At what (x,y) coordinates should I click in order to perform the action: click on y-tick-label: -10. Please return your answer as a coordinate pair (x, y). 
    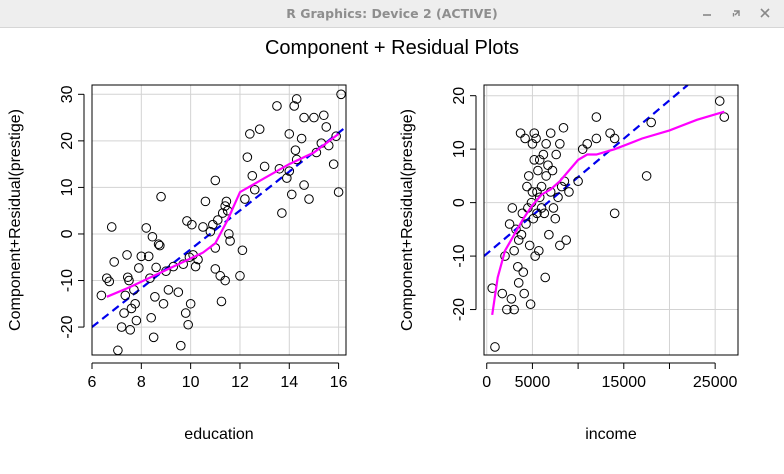
    Looking at the image, I should click on (67, 280).